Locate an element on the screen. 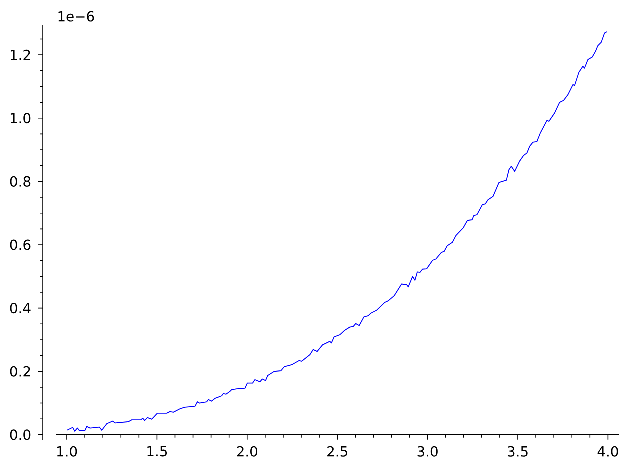 The height and width of the screenshot is (469, 628). y-tick-label: 0.4 is located at coordinates (20, 308).